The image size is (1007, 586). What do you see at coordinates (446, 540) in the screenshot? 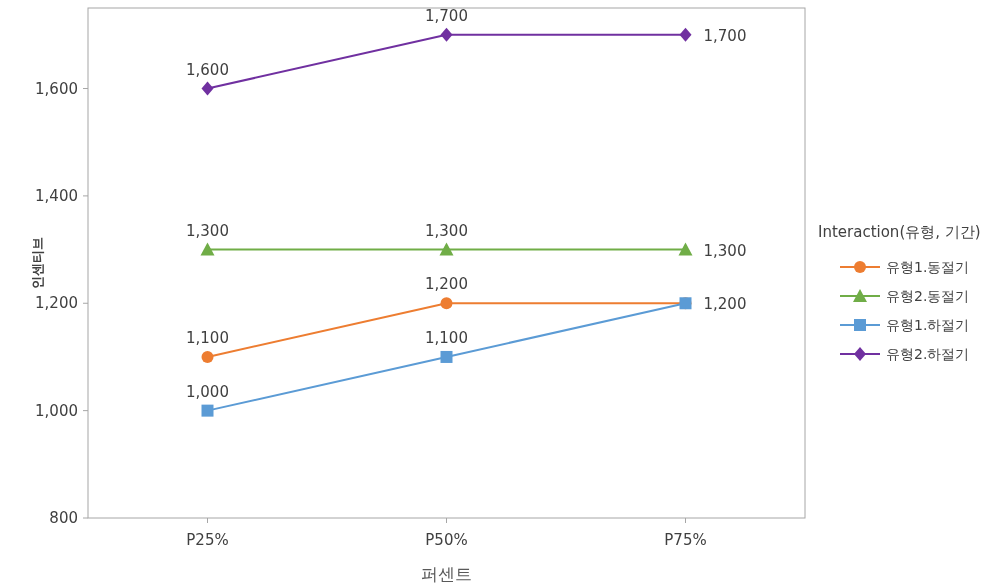
I see `x-tick-label: P50%` at bounding box center [446, 540].